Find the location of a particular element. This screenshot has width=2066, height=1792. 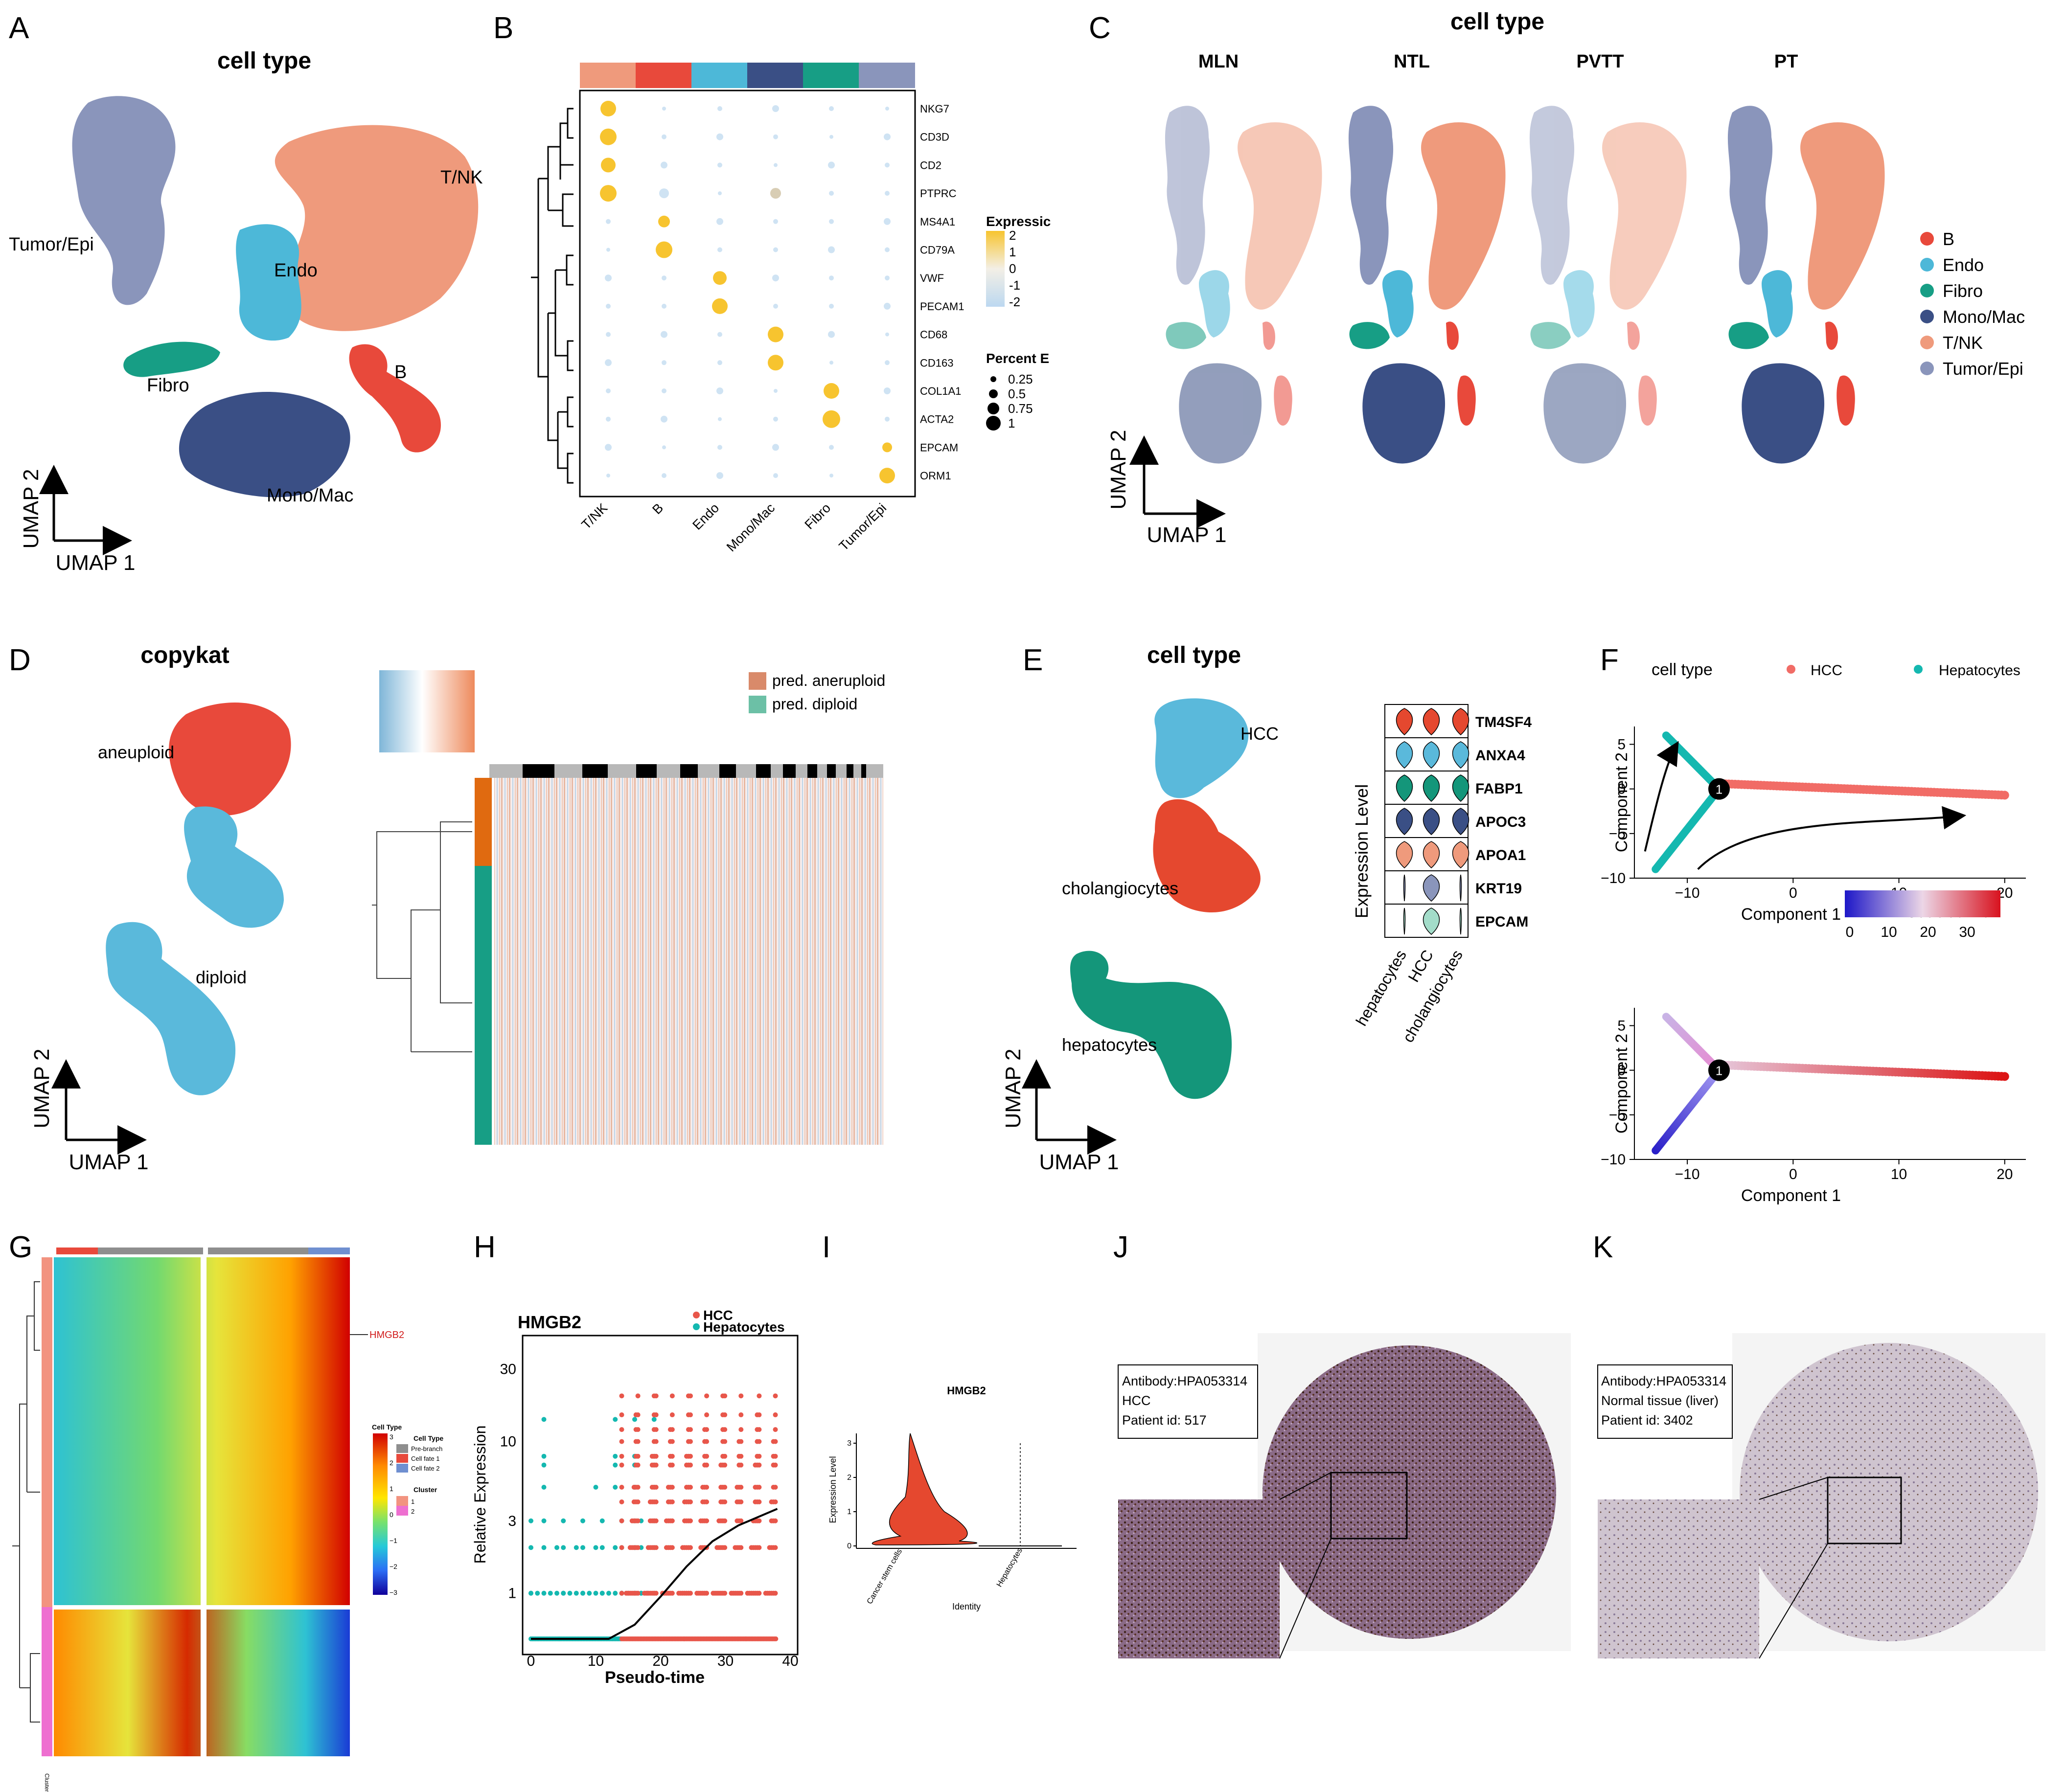

f-pseudo-scale is located at coordinates (1922, 903).